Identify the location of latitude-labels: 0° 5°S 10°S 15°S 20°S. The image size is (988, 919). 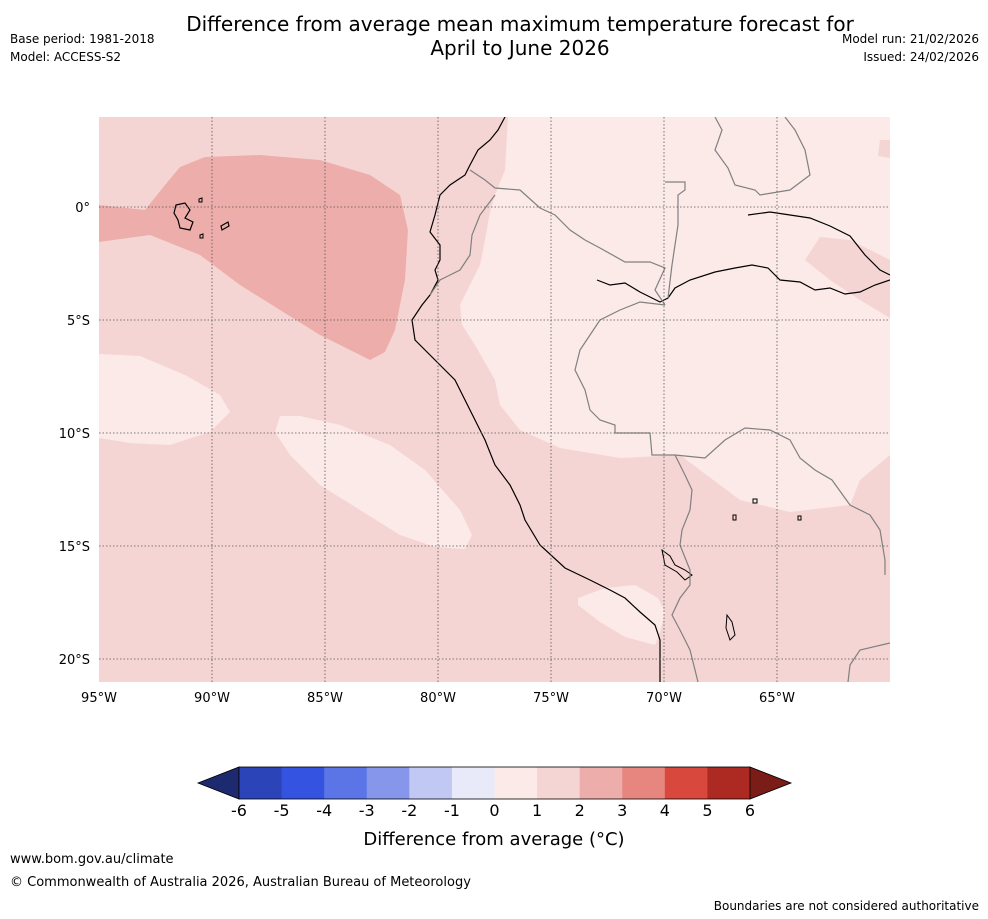
(74, 434).